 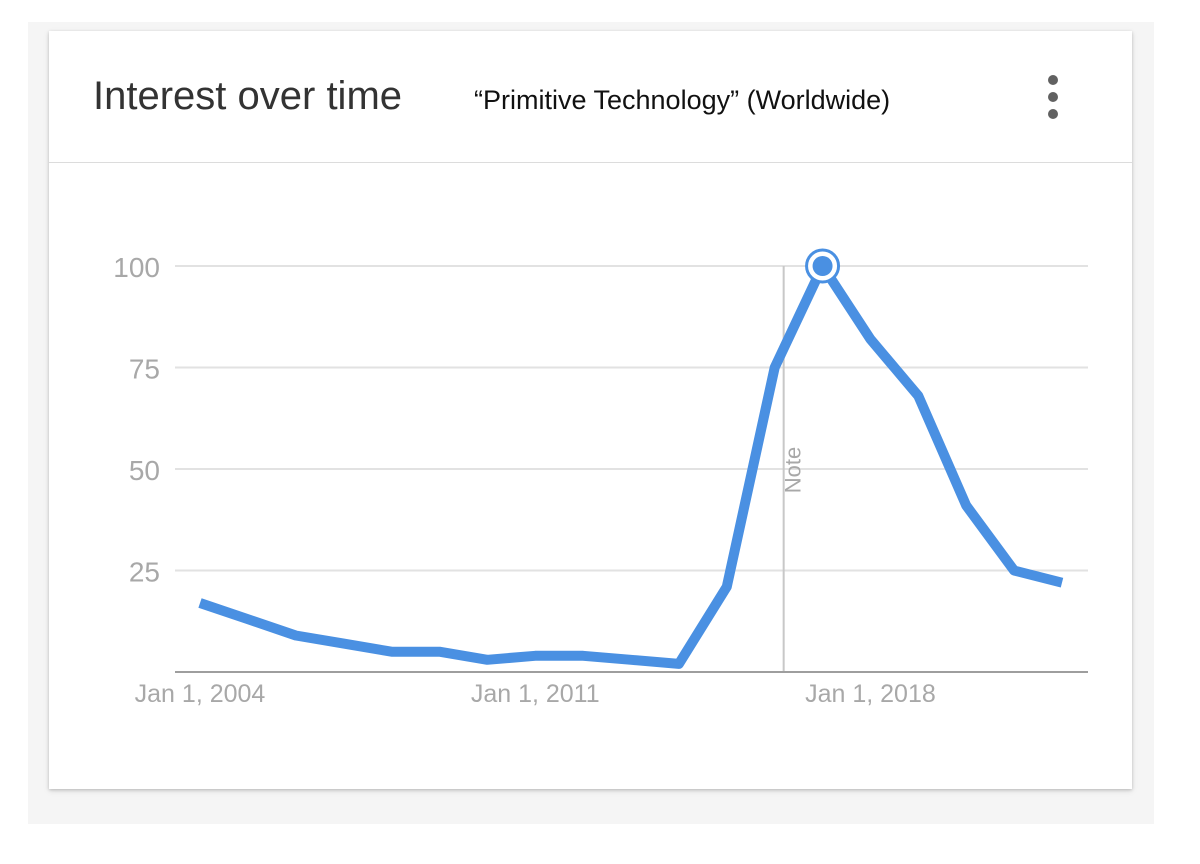 I want to click on y-tick-label-75: 75, so click(x=144, y=369).